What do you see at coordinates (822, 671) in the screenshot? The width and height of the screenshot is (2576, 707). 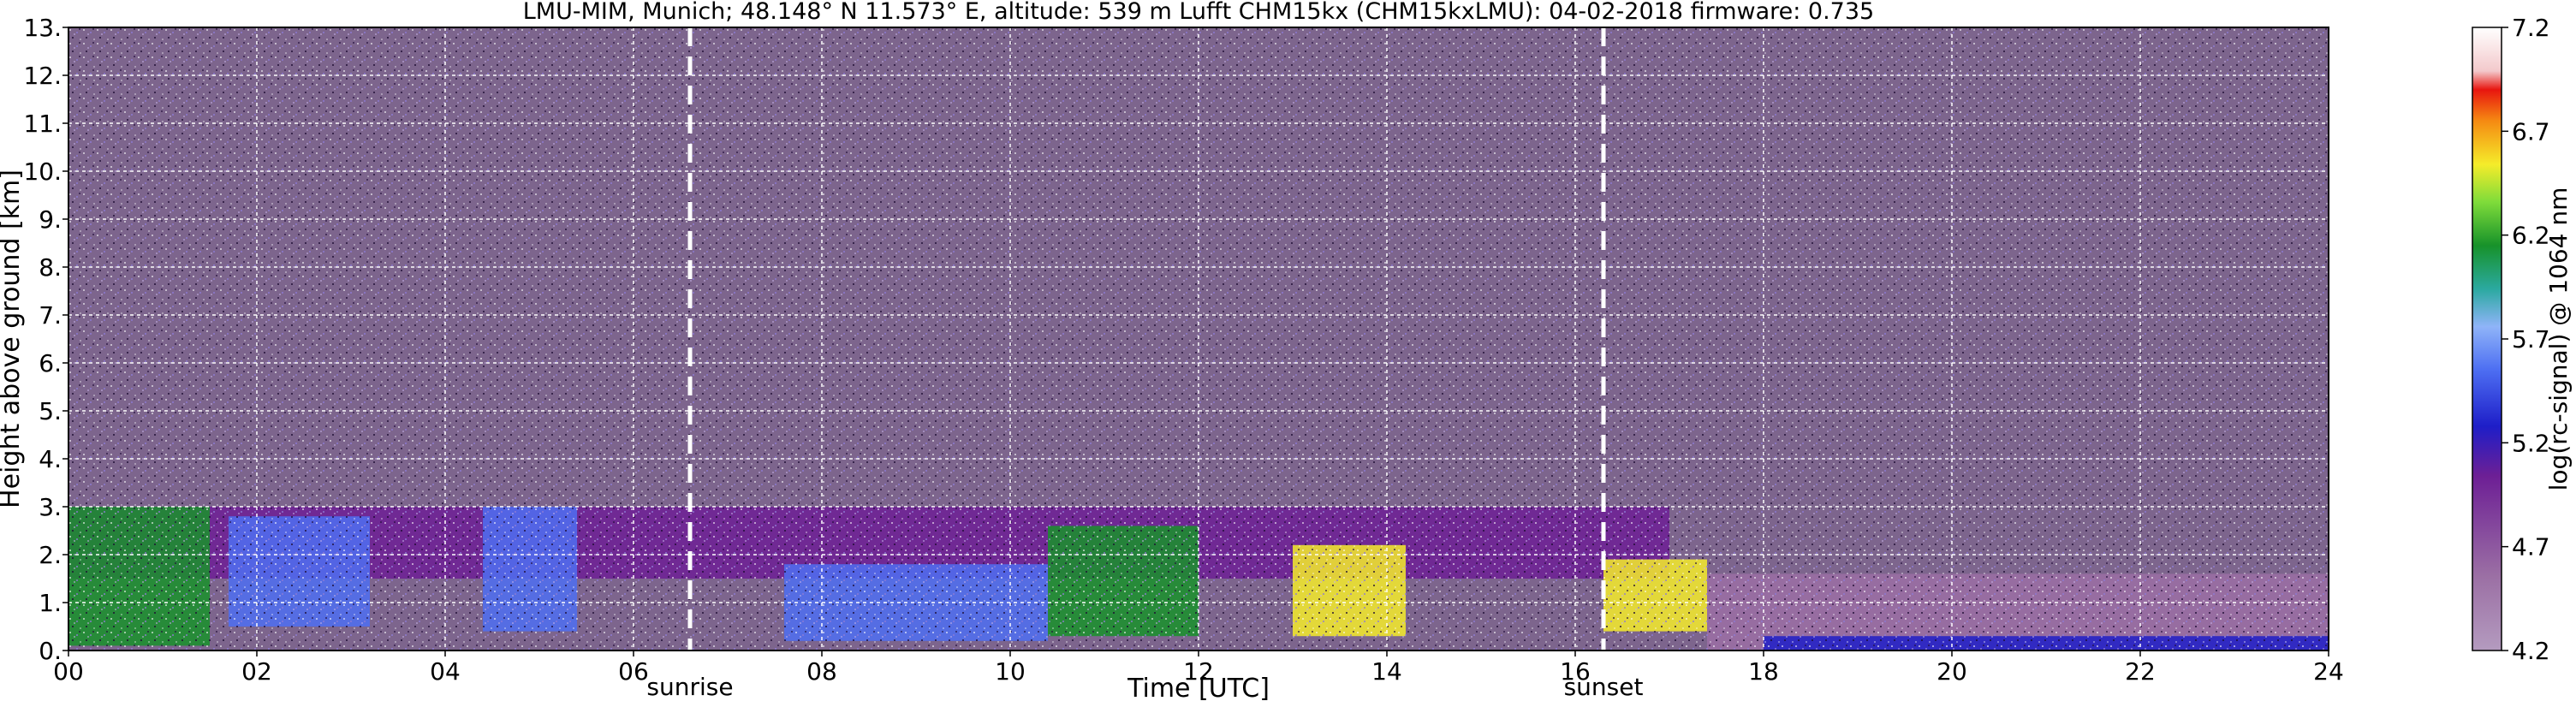 I see `x-tick-label: 08` at bounding box center [822, 671].